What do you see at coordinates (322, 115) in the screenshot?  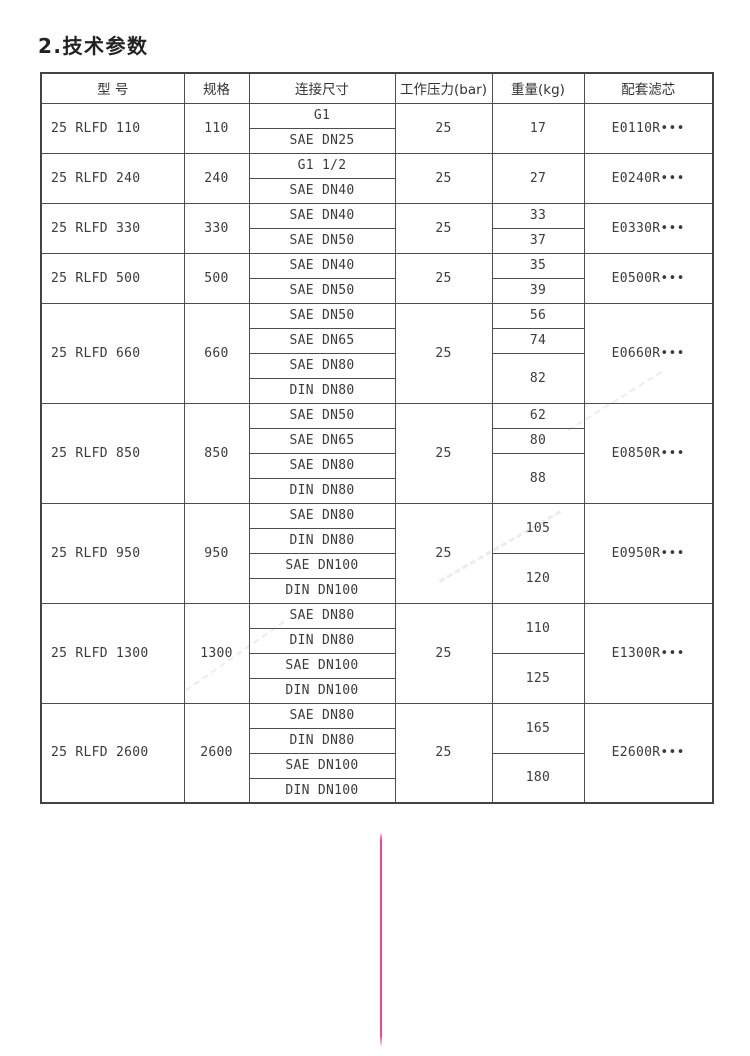 I see `connection-cell: G1` at bounding box center [322, 115].